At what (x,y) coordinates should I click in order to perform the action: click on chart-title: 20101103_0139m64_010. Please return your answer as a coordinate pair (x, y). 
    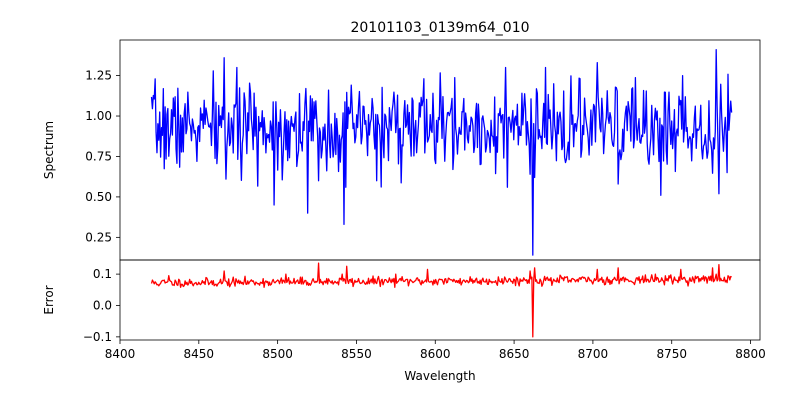
    Looking at the image, I should click on (439, 28).